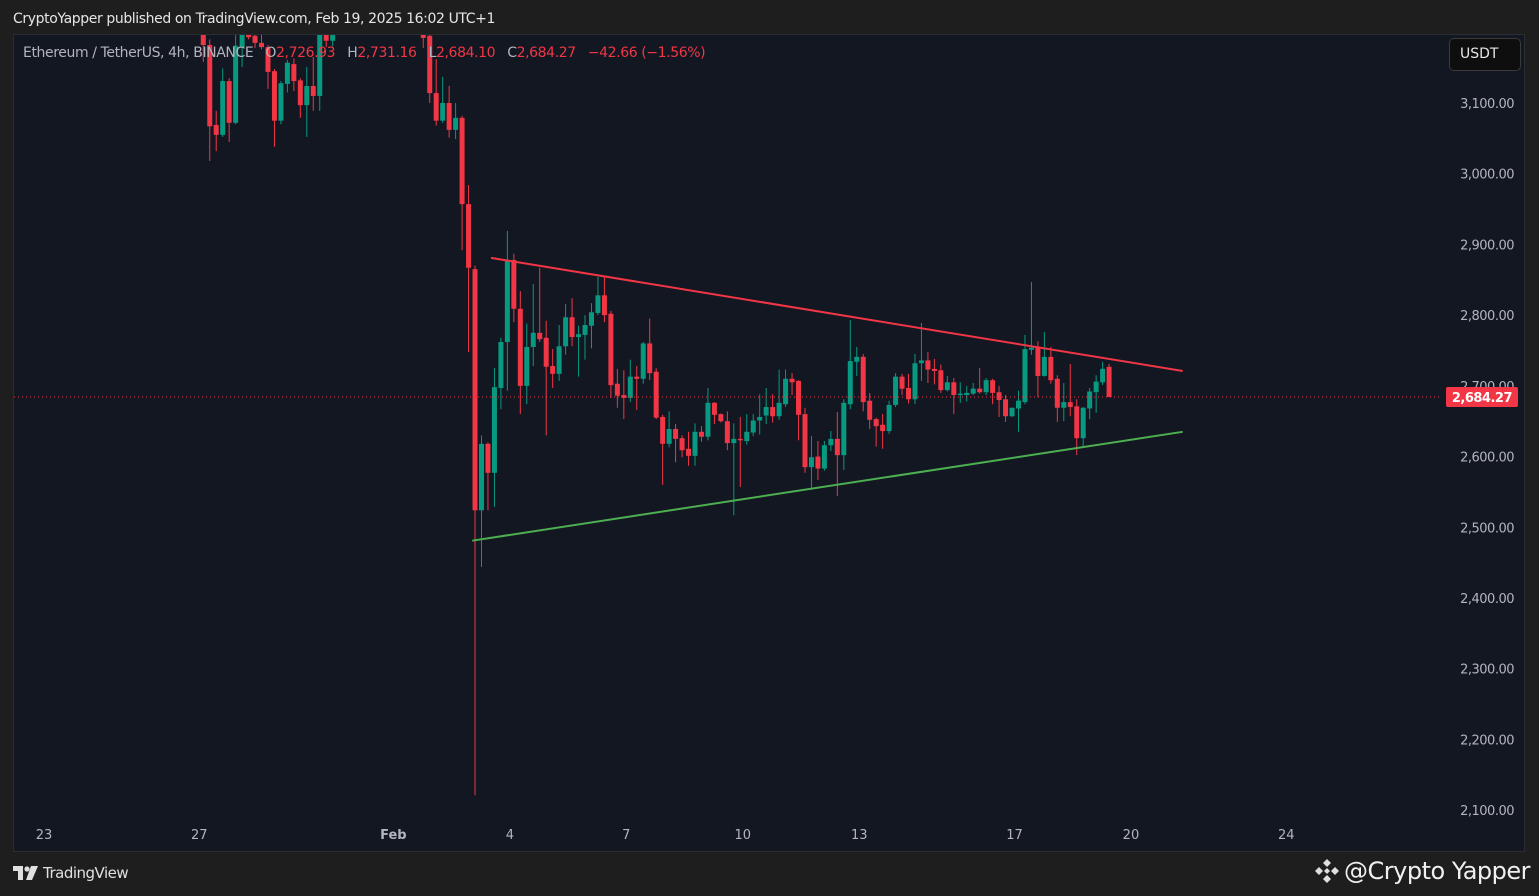 This screenshot has height=896, width=1539. Describe the element at coordinates (827, 486) in the screenshot. I see `support-trendline` at that location.